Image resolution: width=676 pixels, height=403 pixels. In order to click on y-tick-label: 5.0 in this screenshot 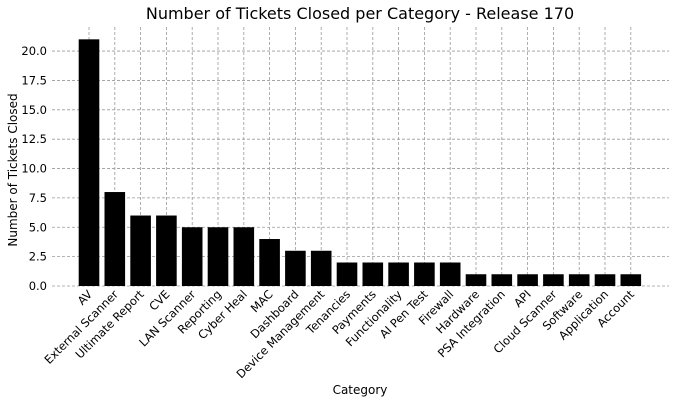, I will do `click(38, 227)`.